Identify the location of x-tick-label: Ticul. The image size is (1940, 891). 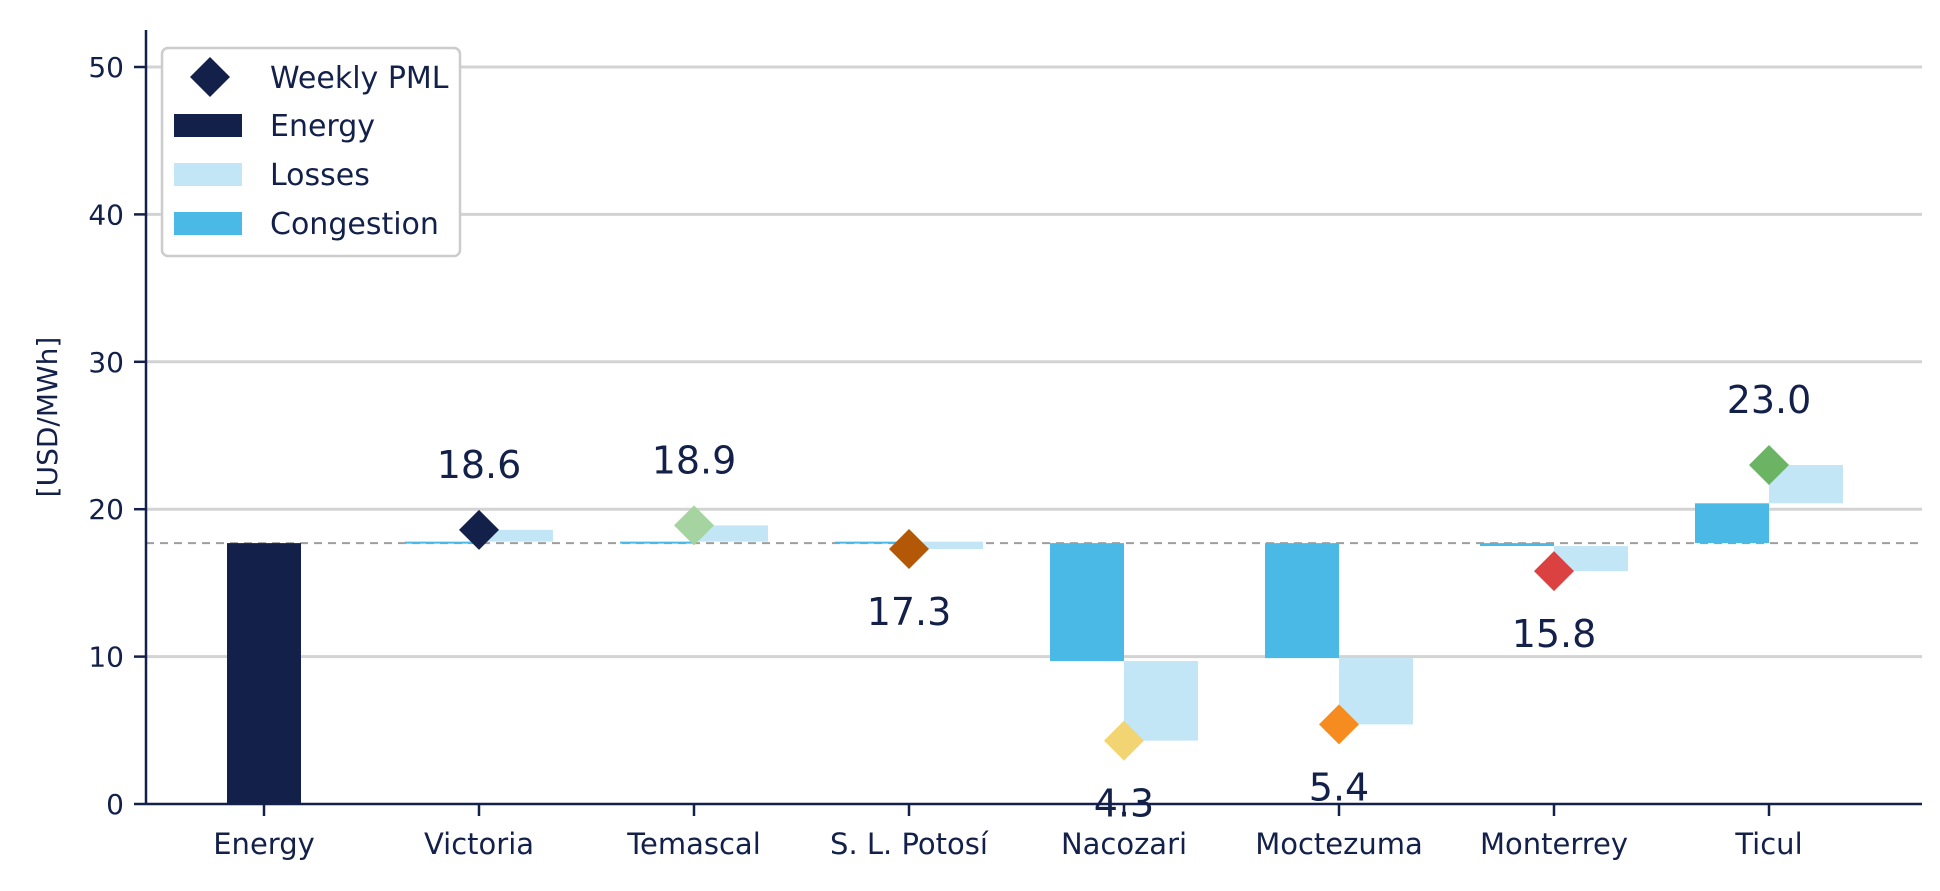
(1768, 844).